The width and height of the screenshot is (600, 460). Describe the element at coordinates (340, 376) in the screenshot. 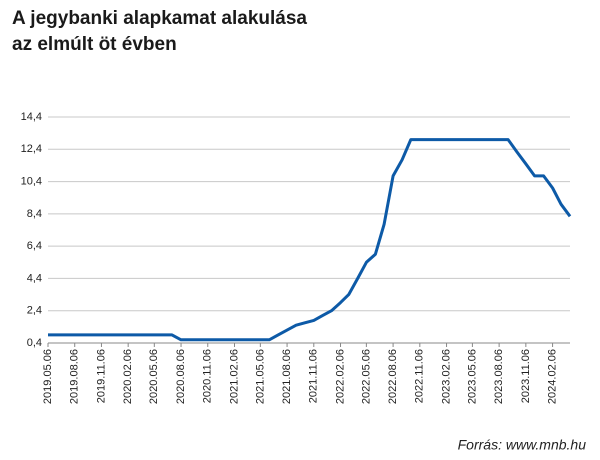

I see `x-tick-label: 2022.02.06` at that location.